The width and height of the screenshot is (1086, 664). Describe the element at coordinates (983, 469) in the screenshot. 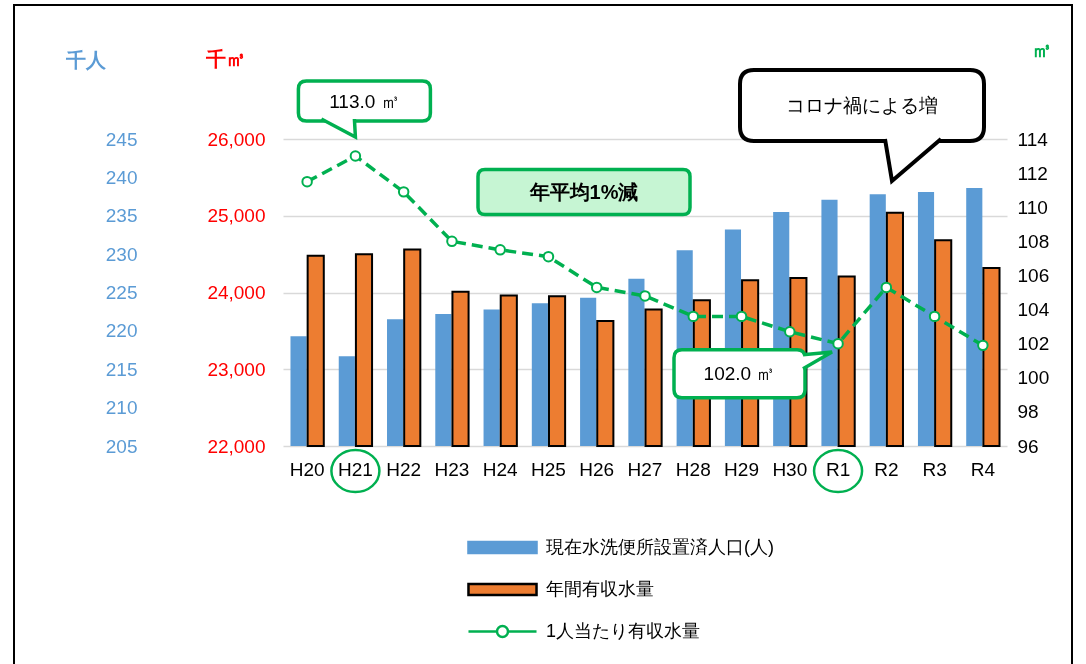

I see `x-tick-label: R4` at that location.